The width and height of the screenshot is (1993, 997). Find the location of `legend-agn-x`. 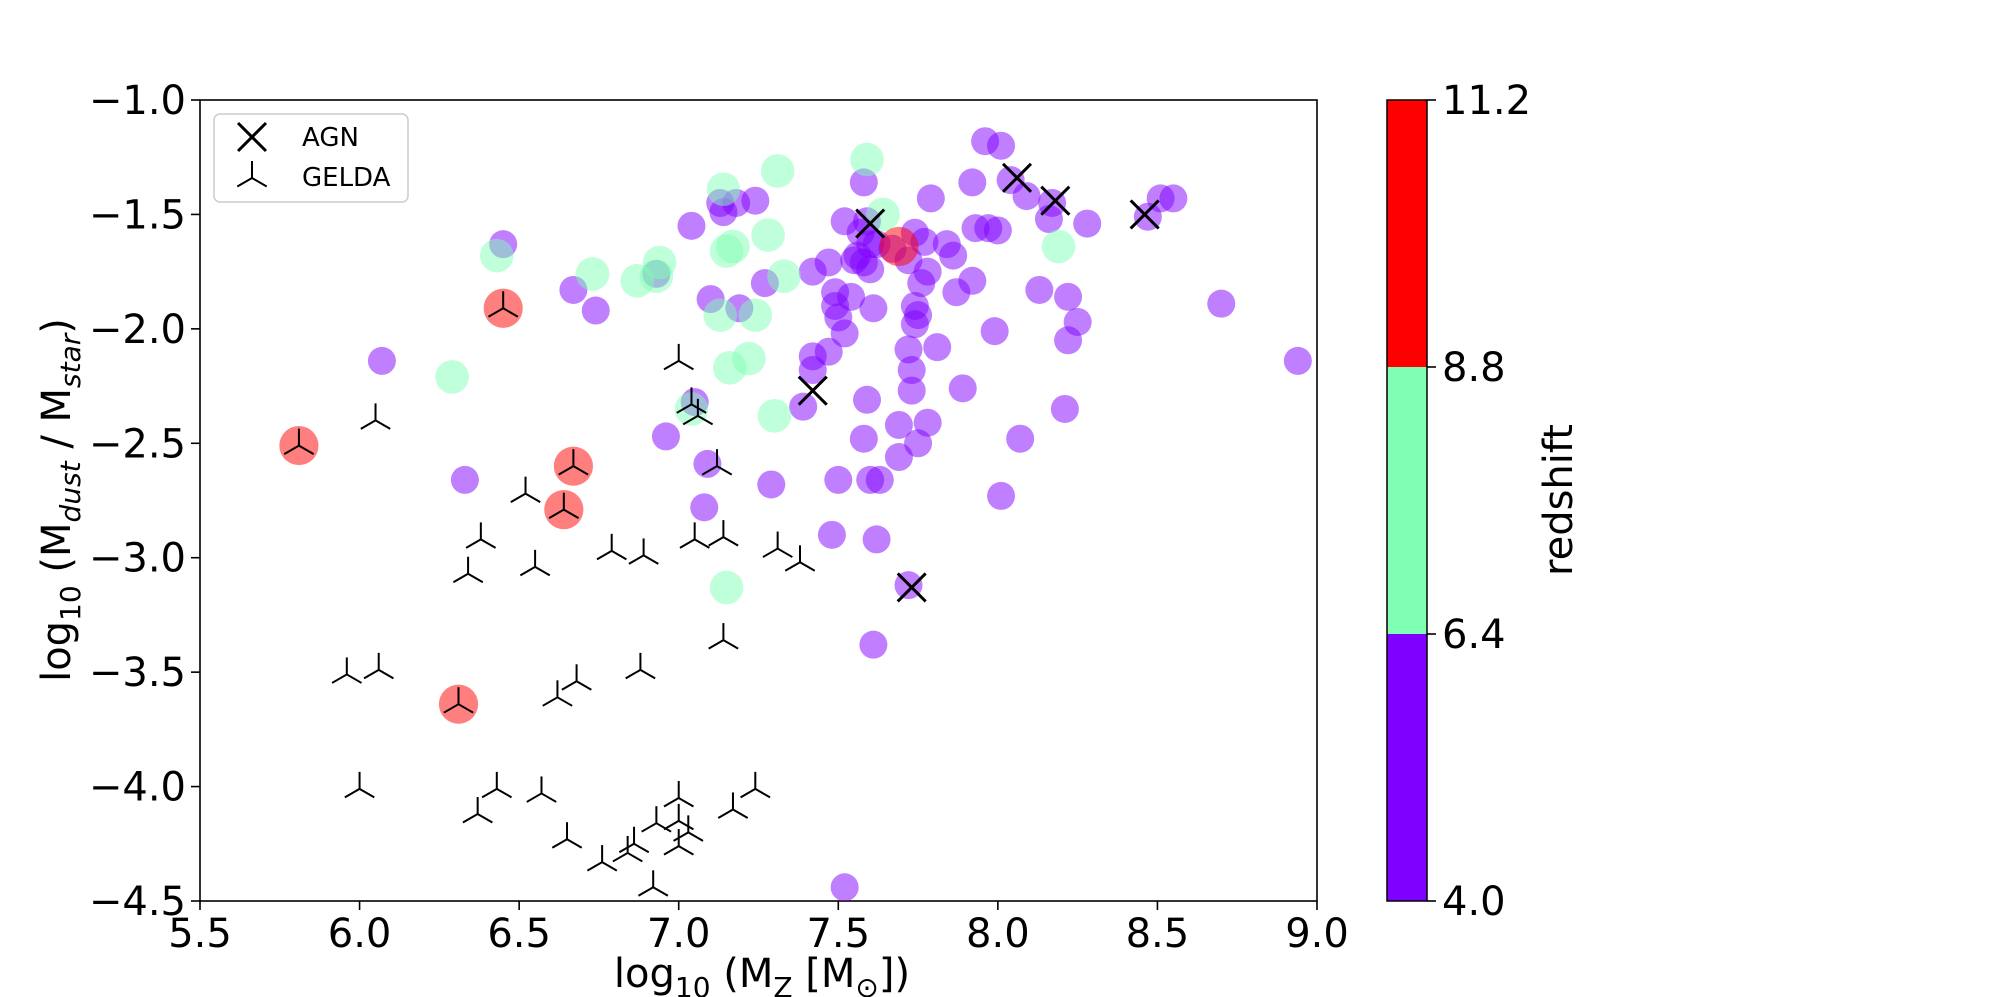

legend-agn-x is located at coordinates (252, 137).